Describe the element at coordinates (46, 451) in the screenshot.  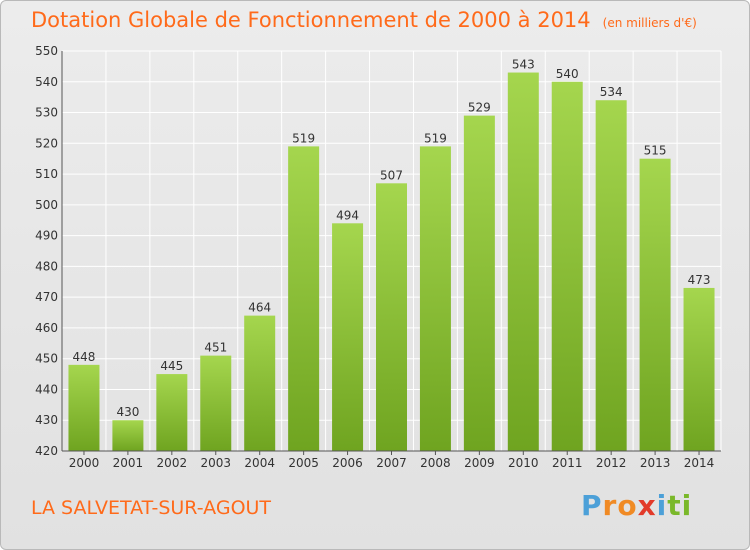
I see `y-tick-label: 420` at that location.